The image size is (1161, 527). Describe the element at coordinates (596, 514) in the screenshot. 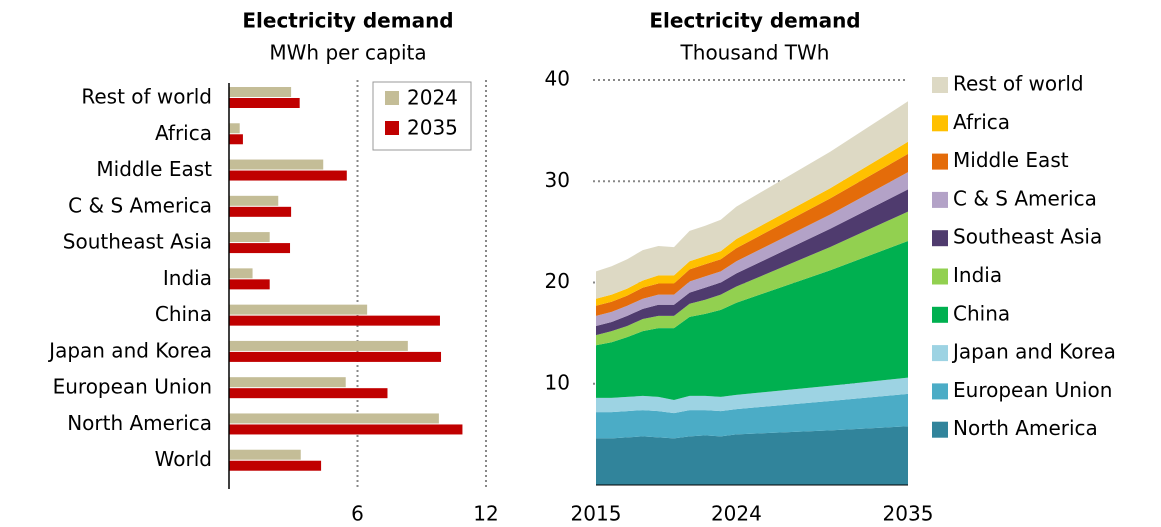

I see `x-tick-label: 2015` at that location.